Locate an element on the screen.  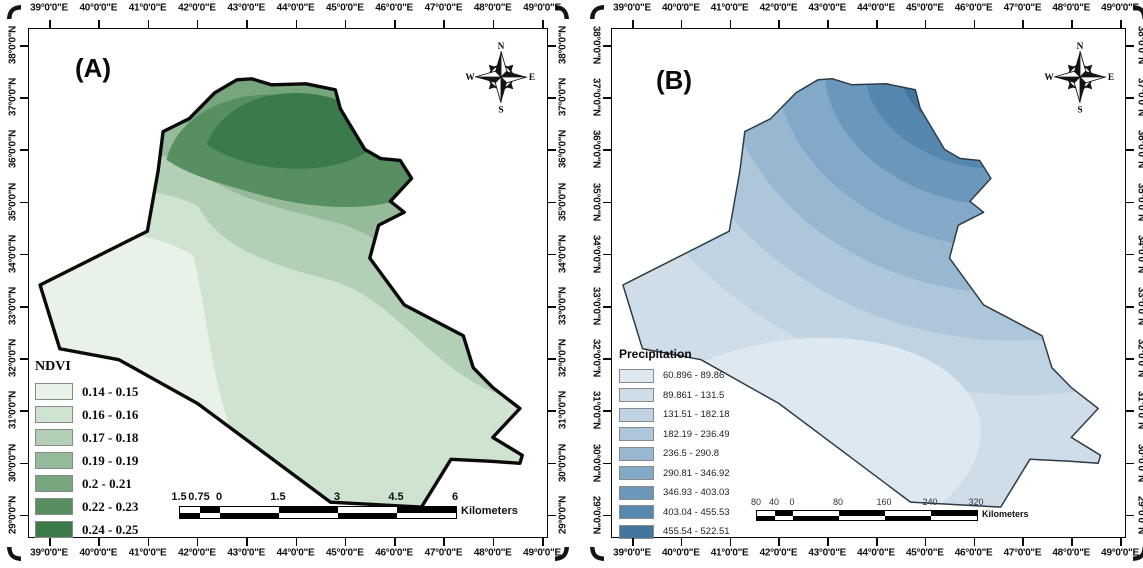
latitude-label-right: 34°0'0"N is located at coordinates (1139, 253).